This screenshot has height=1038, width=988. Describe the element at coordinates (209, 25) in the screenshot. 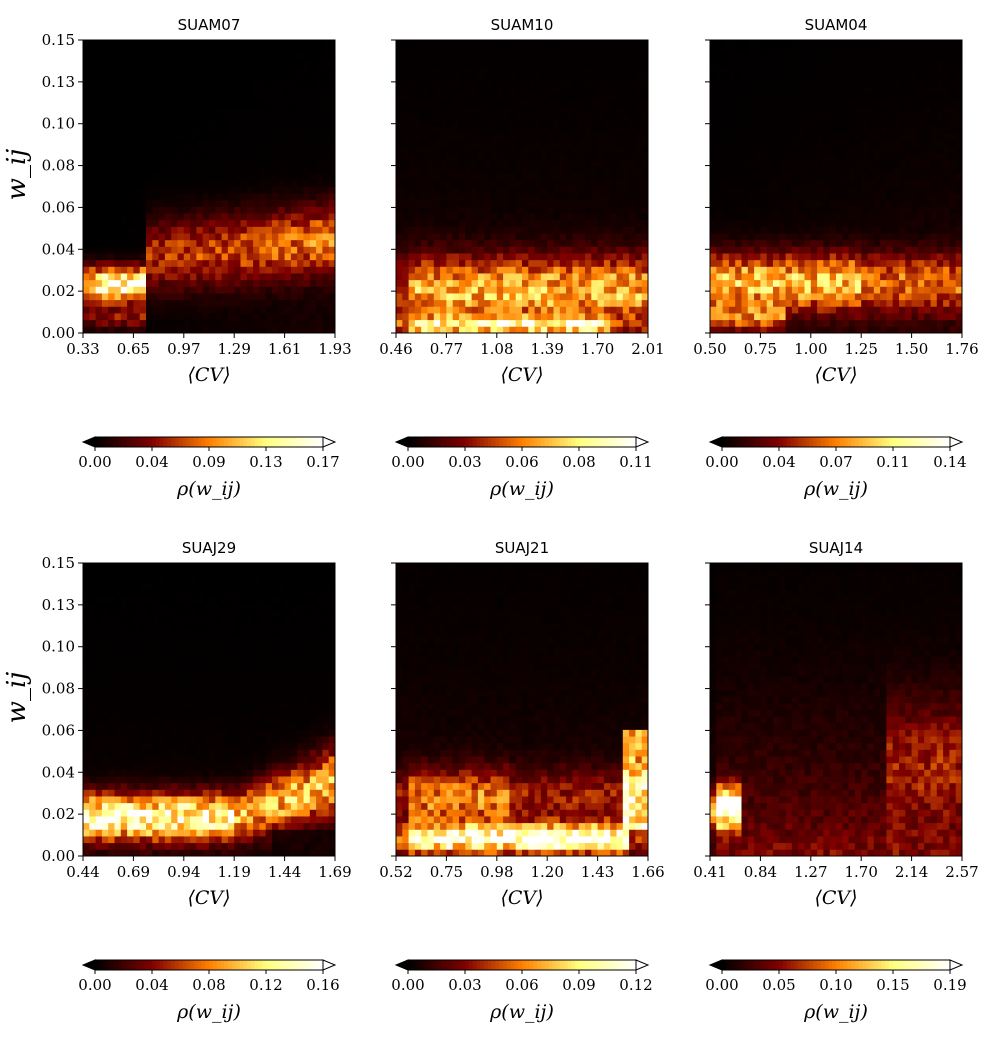

I see `panel-title: SUAM07` at that location.